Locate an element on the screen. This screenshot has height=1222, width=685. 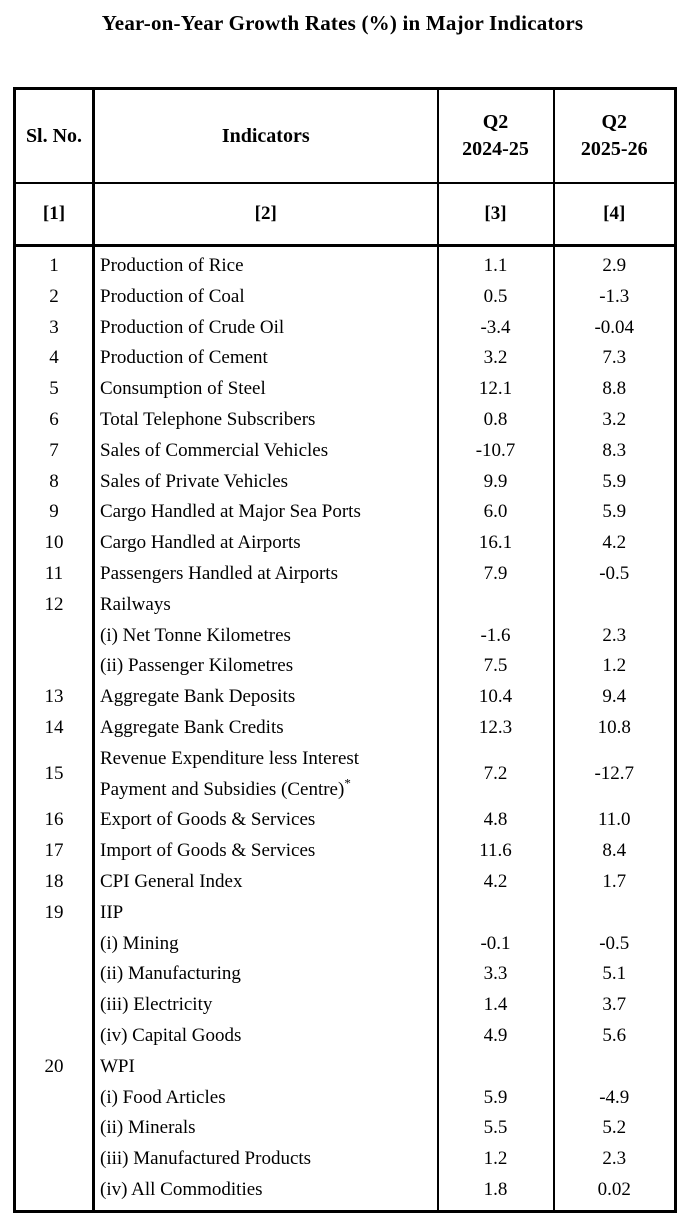
cell-q2-2024-25: 12.3 is located at coordinates (496, 728).